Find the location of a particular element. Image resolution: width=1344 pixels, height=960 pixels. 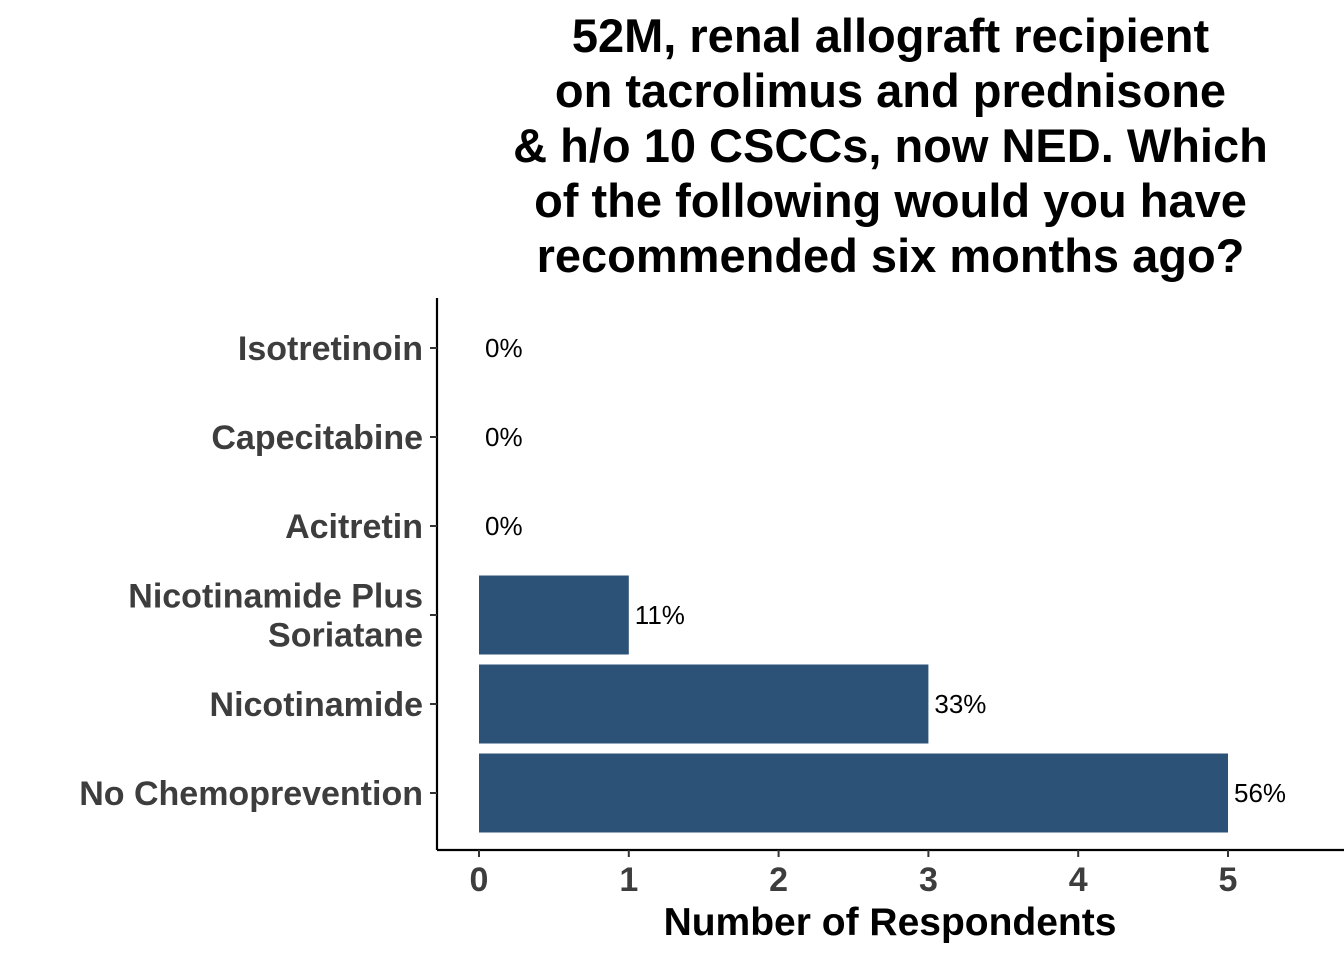

x-tick-label: 5 is located at coordinates (1228, 880).